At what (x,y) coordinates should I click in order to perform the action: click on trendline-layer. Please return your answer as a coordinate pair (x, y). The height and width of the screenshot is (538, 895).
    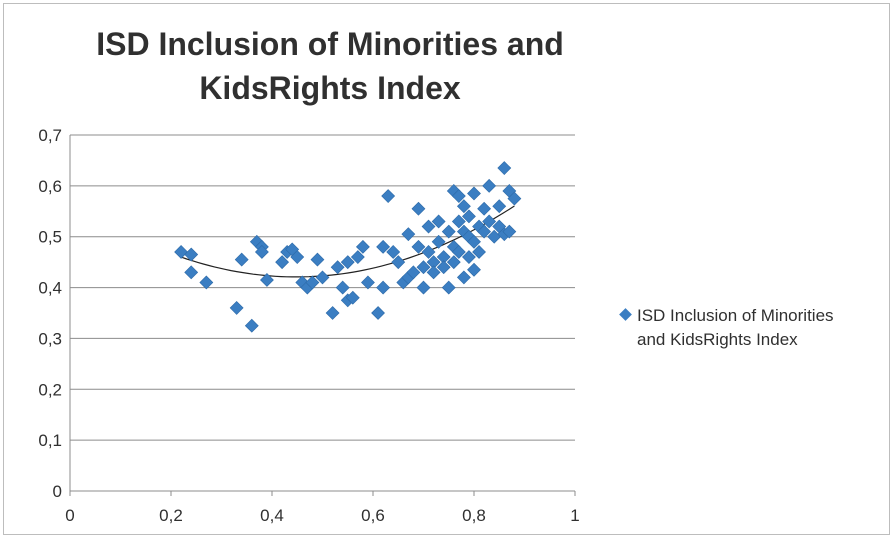
    Looking at the image, I should click on (347, 241).